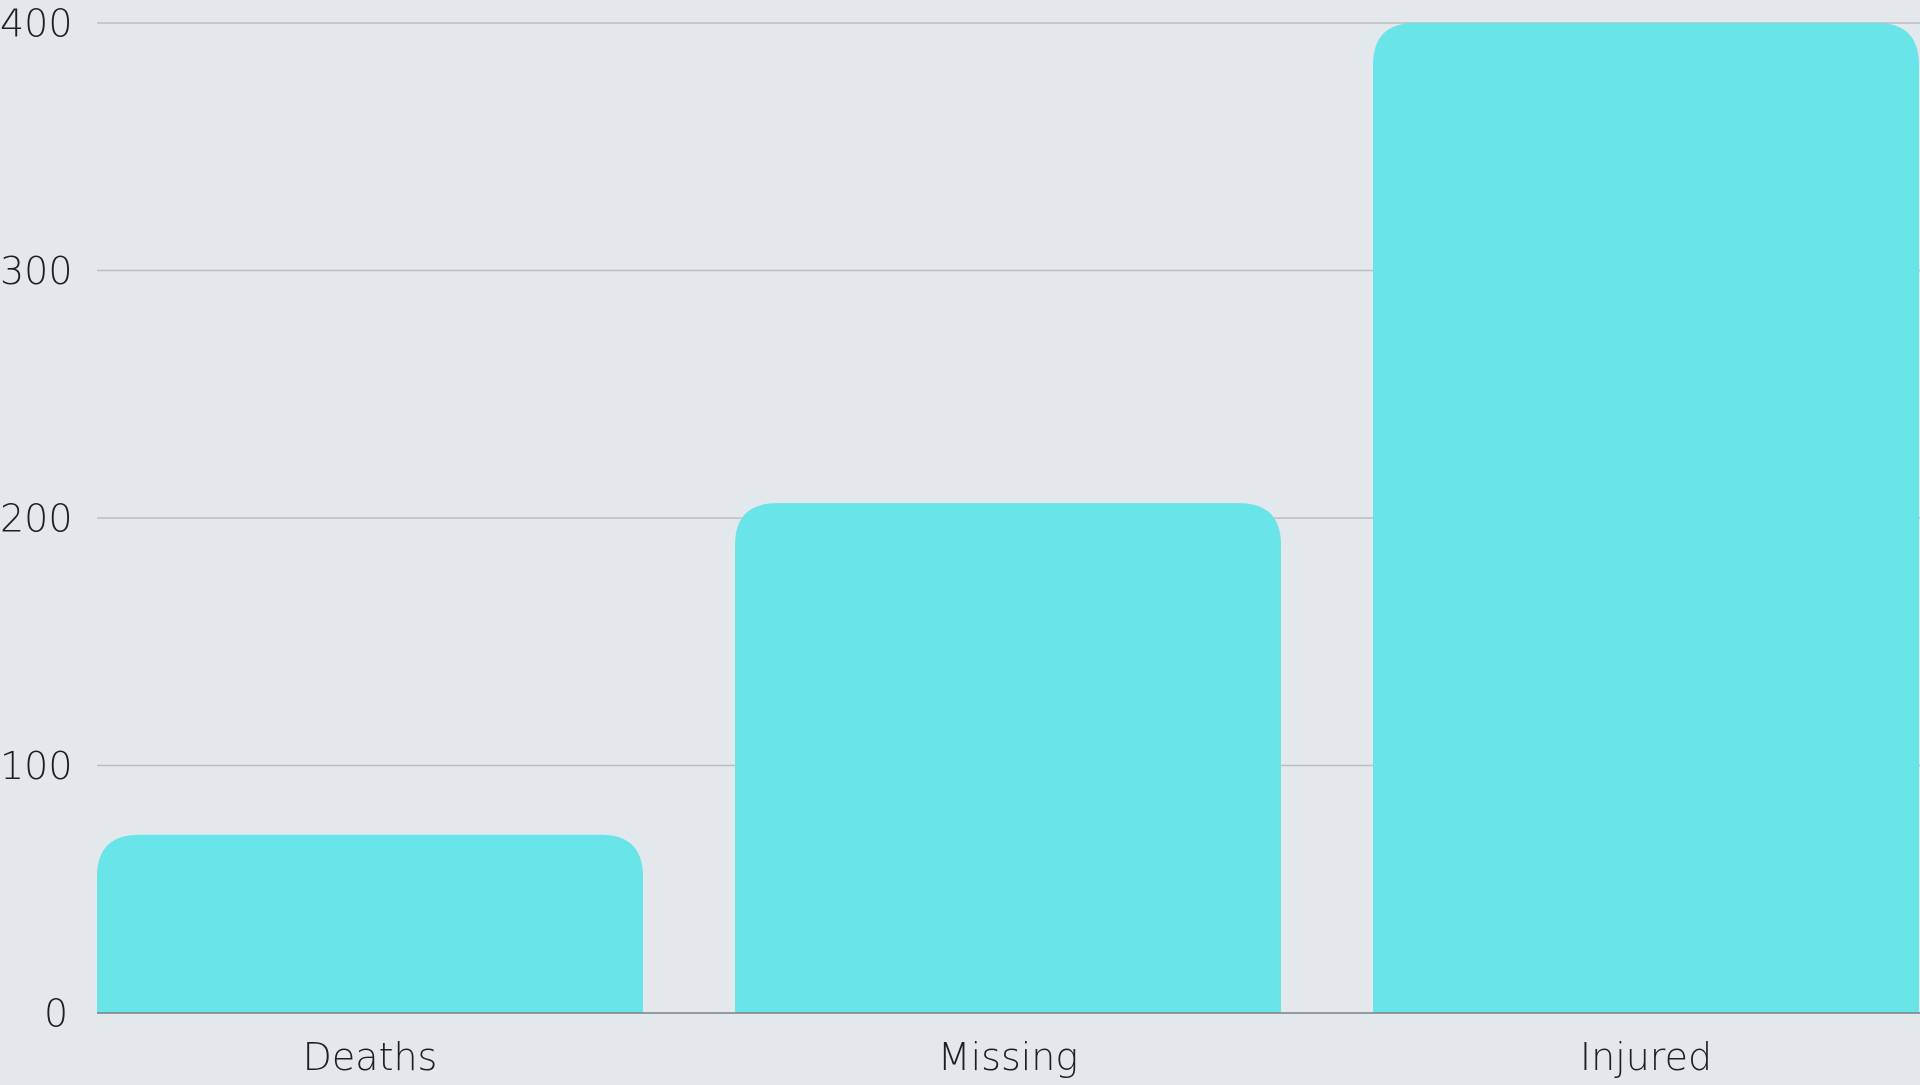 This screenshot has height=1085, width=1920. I want to click on x-axis-ticks: Deaths Missing Injured, so click(1007, 1057).